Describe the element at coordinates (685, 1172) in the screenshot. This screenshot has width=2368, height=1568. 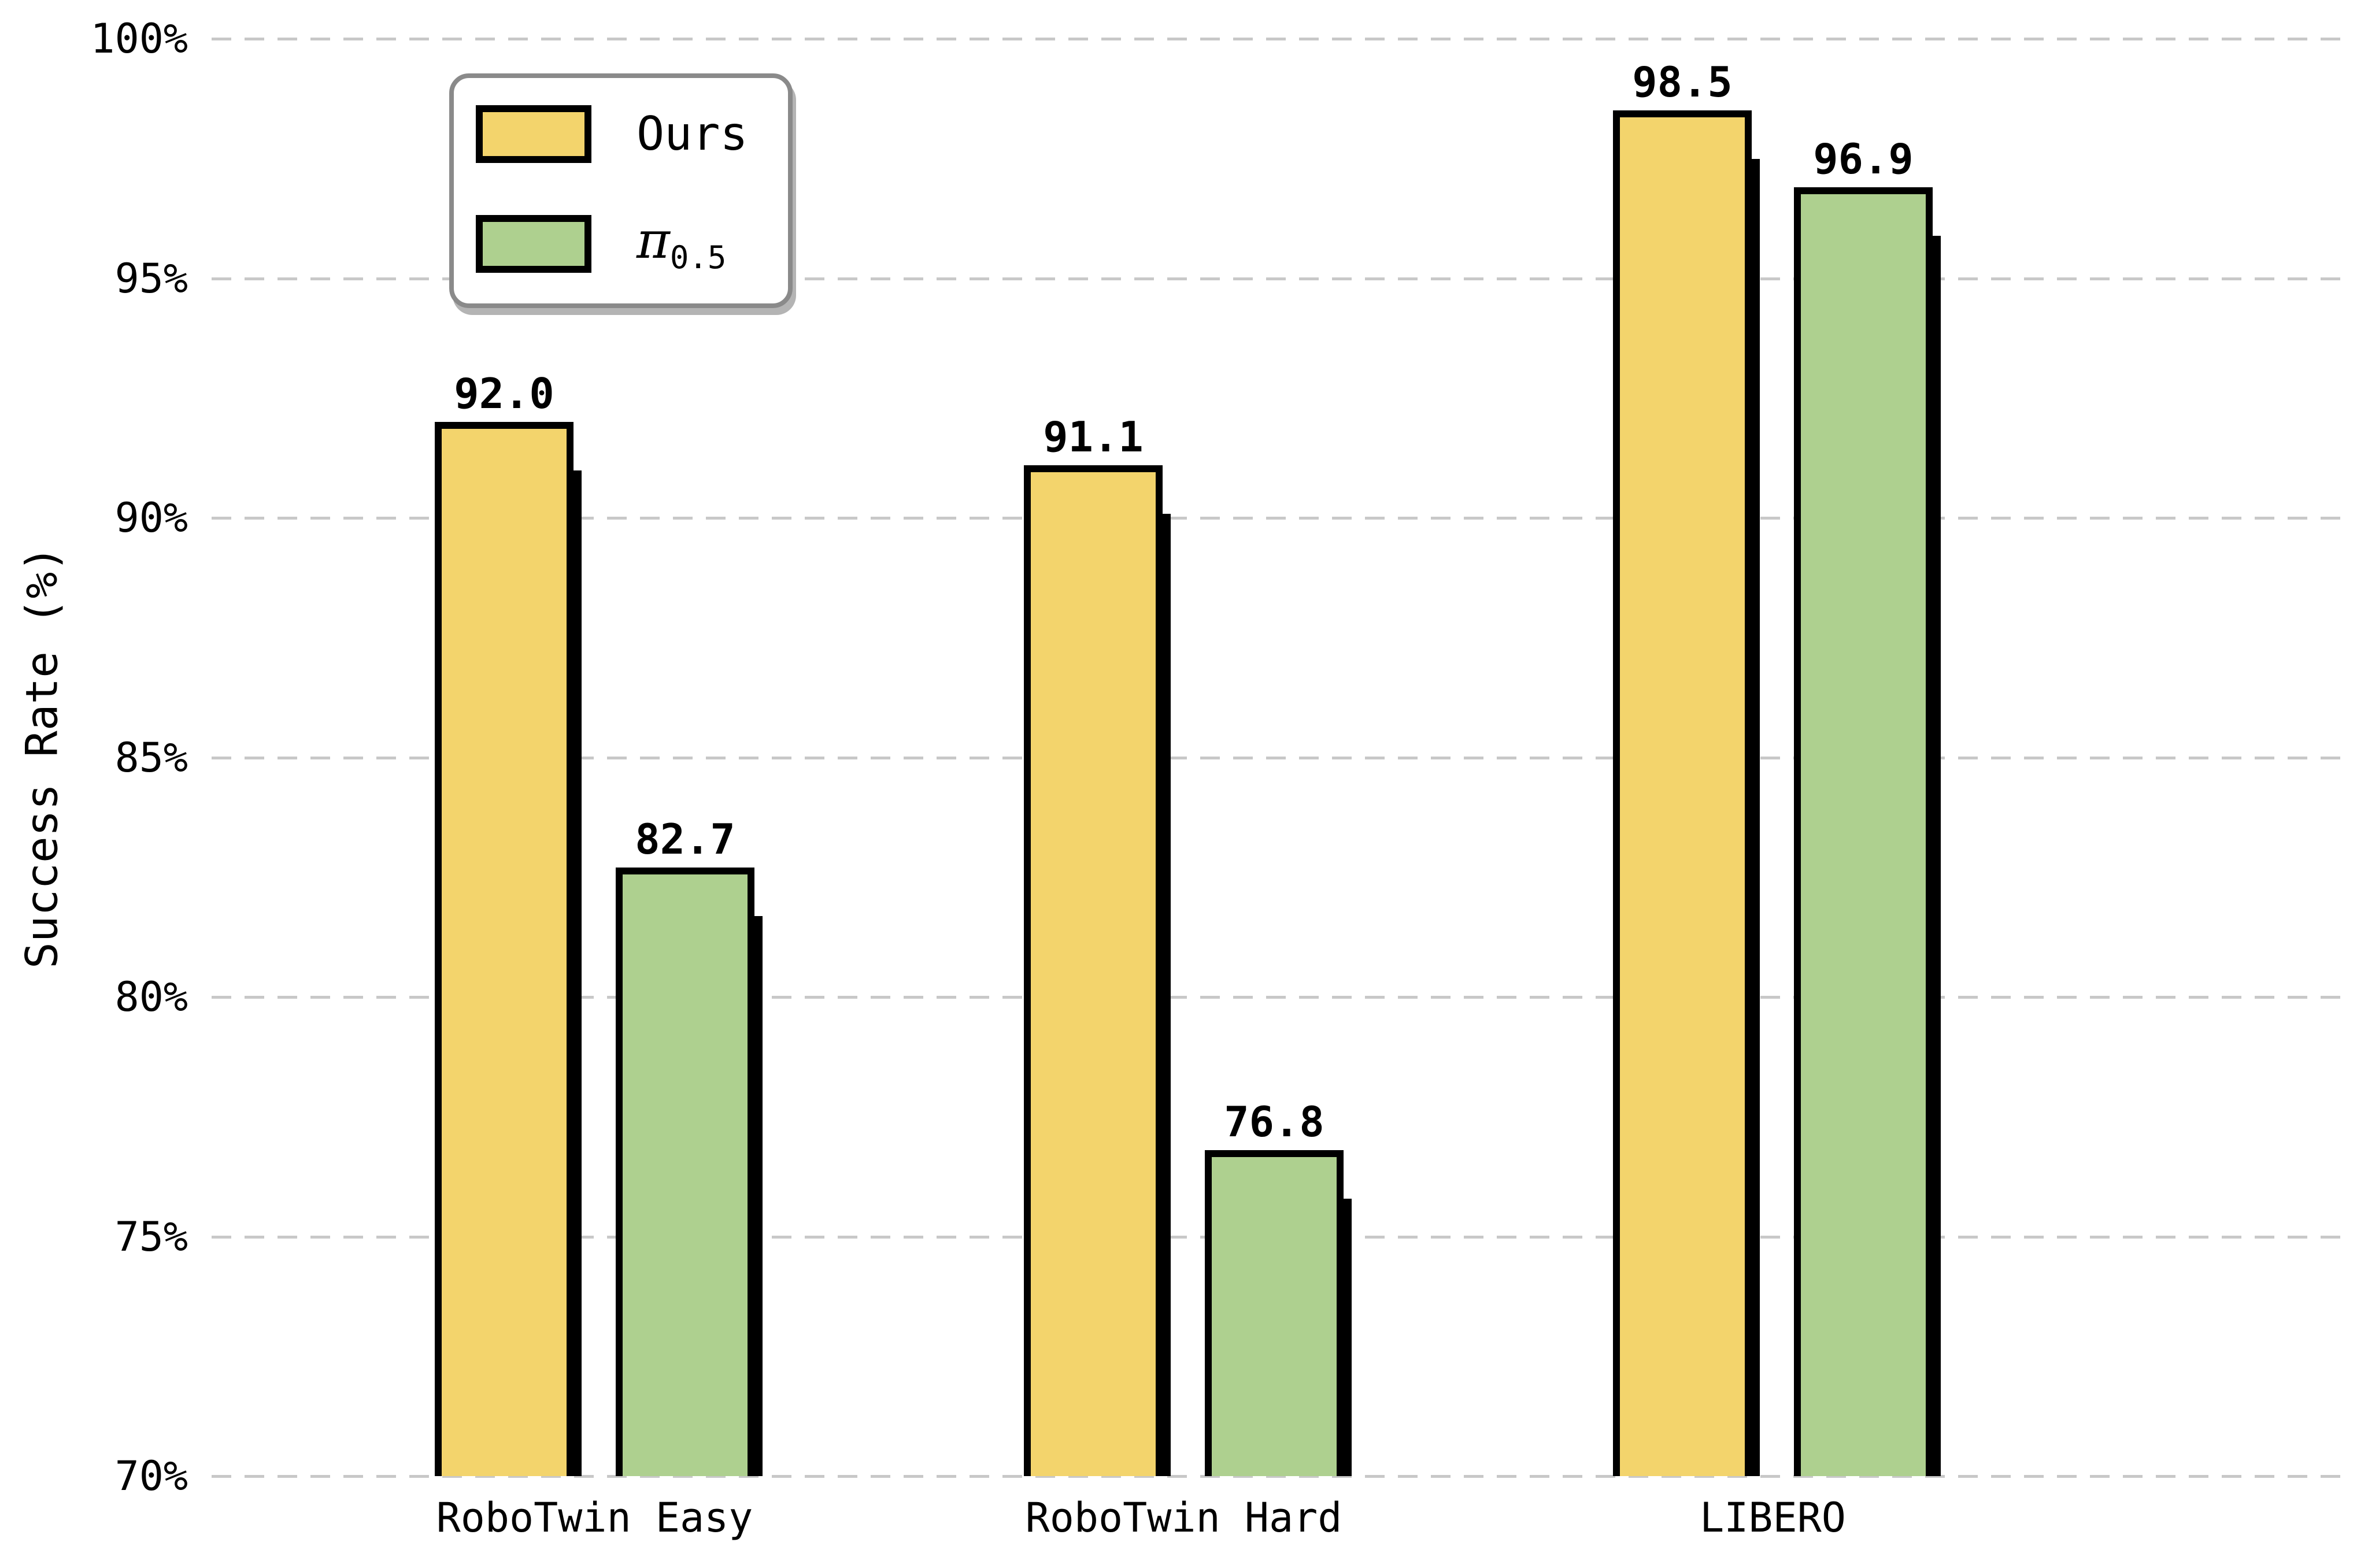
I see `bar-π0.5-RoboTwin Easy` at that location.